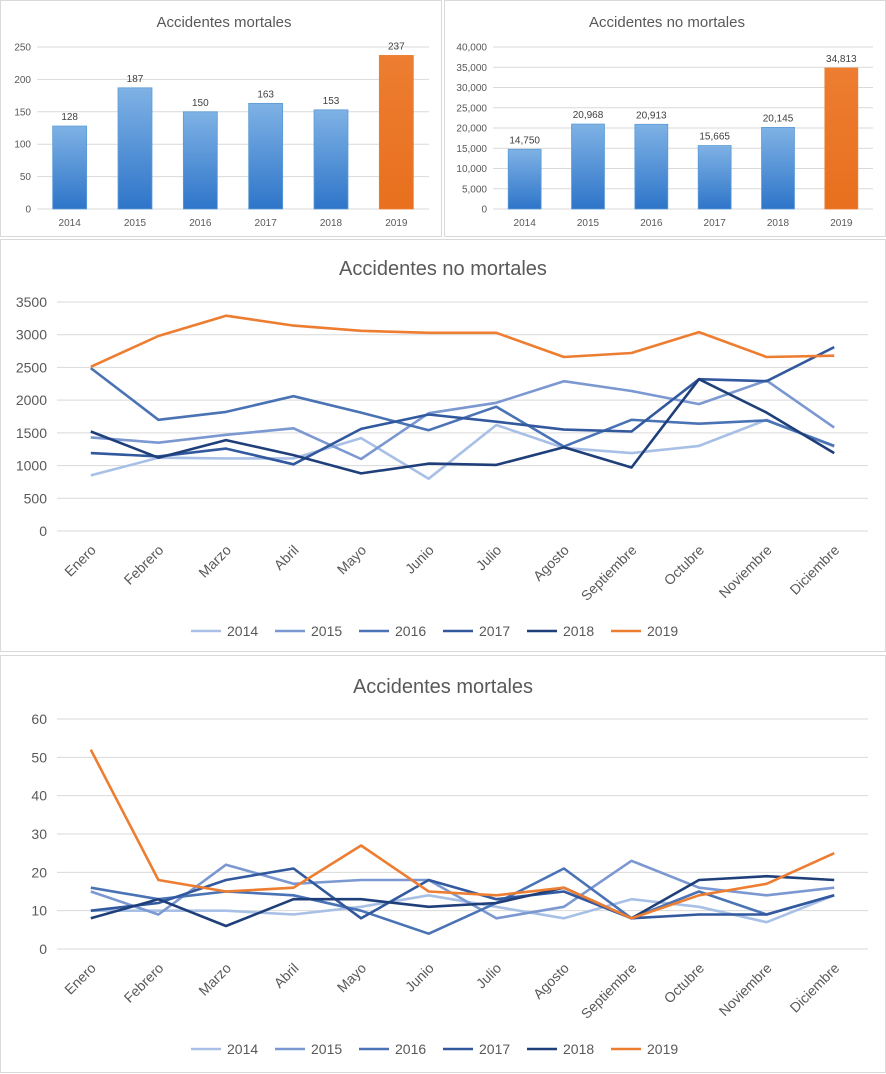 The width and height of the screenshot is (886, 1074). I want to click on y-tick-label: 3500, so click(31, 302).